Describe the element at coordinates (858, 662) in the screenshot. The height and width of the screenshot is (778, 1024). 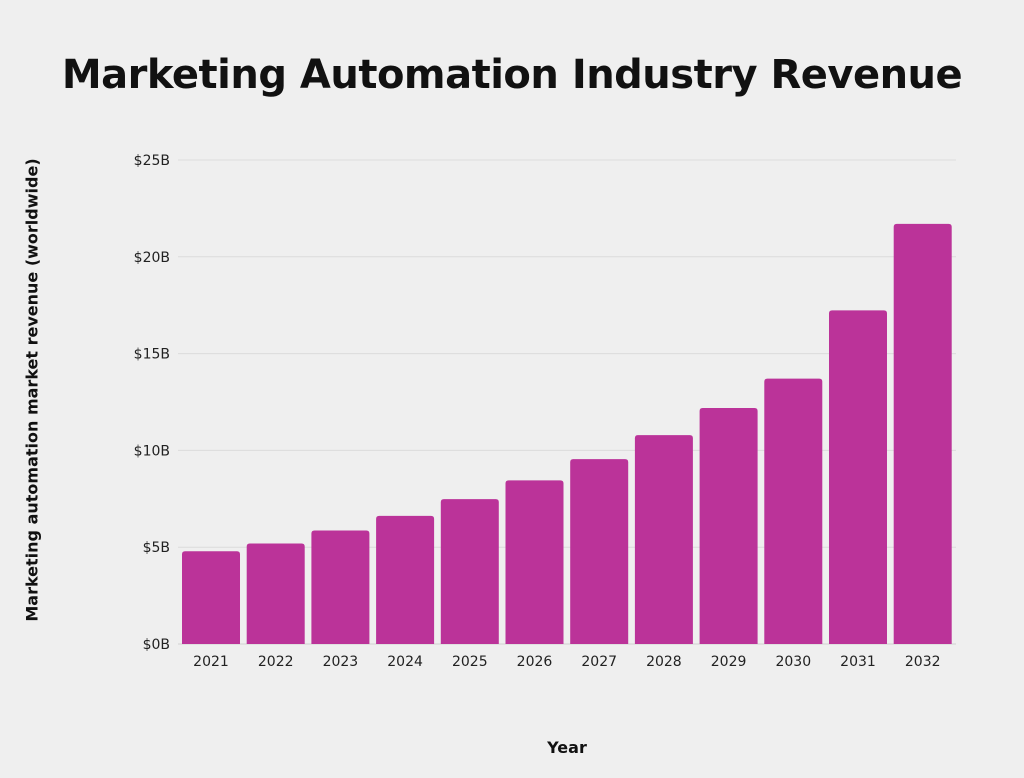
I see `x-tick-label: 2031` at that location.